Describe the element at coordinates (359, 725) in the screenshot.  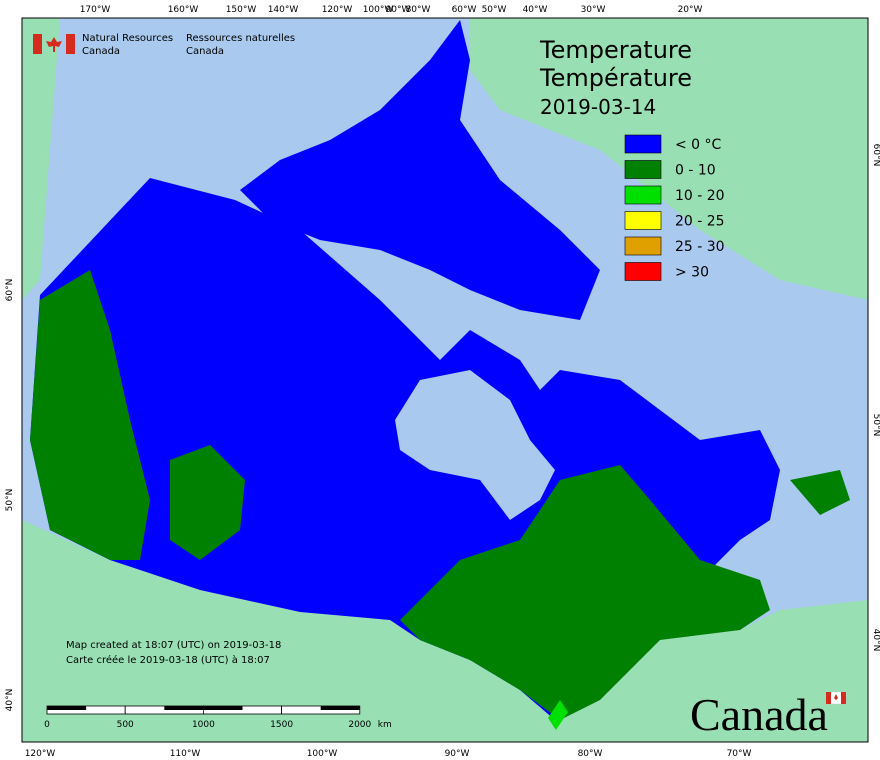
I see `scale-label: 2000` at that location.